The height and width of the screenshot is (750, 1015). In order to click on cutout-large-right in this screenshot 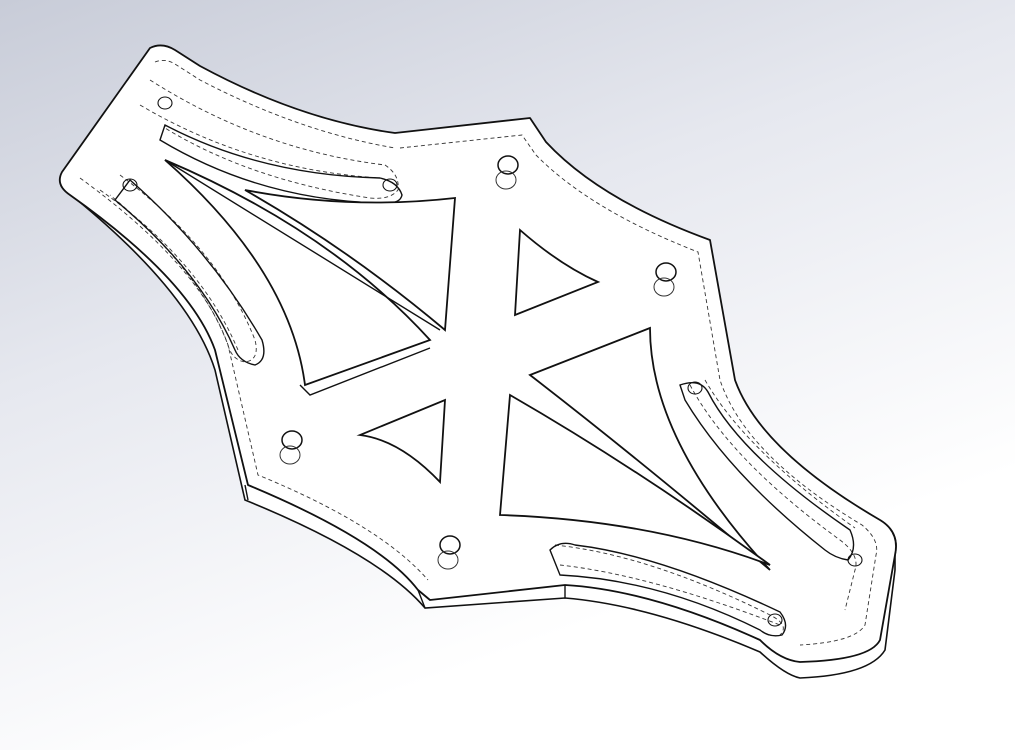, I will do `click(635, 479)`.